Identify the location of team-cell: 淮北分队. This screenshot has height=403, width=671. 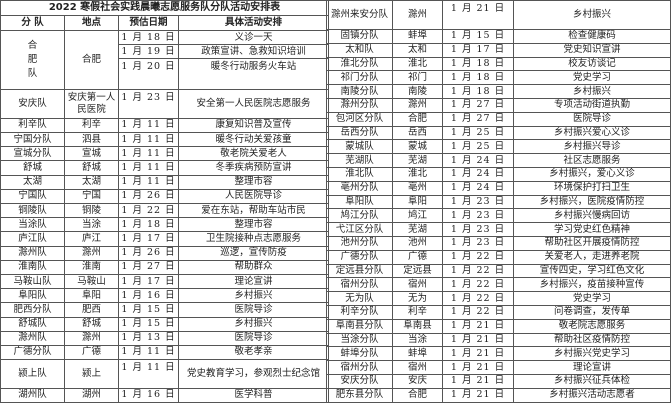
(359, 64).